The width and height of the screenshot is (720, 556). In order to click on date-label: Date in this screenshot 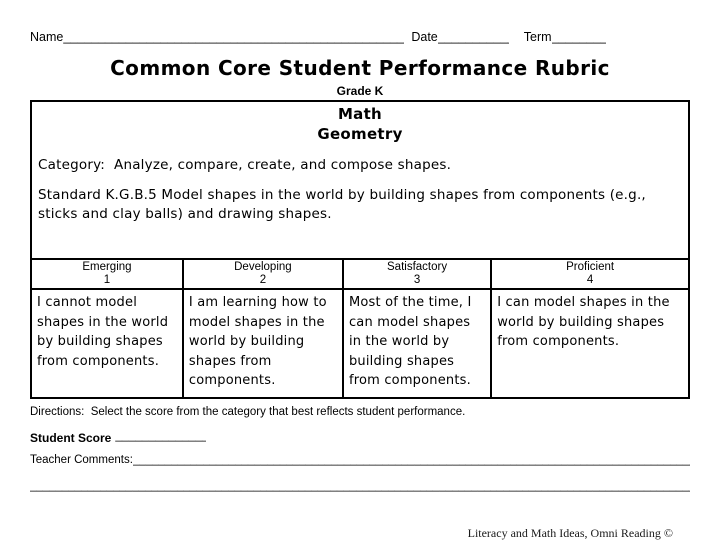, I will do `click(424, 37)`.